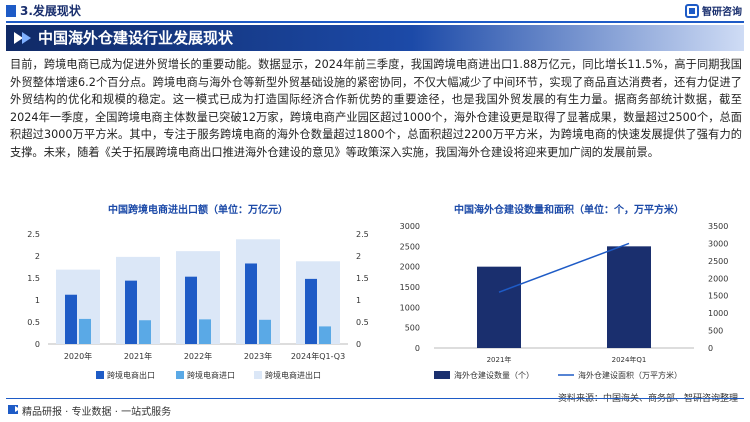 The height and width of the screenshot is (422, 750). Describe the element at coordinates (375, 410) in the screenshot. I see `footer: 精品研报 · 专业数据 · 一站式服务` at that location.